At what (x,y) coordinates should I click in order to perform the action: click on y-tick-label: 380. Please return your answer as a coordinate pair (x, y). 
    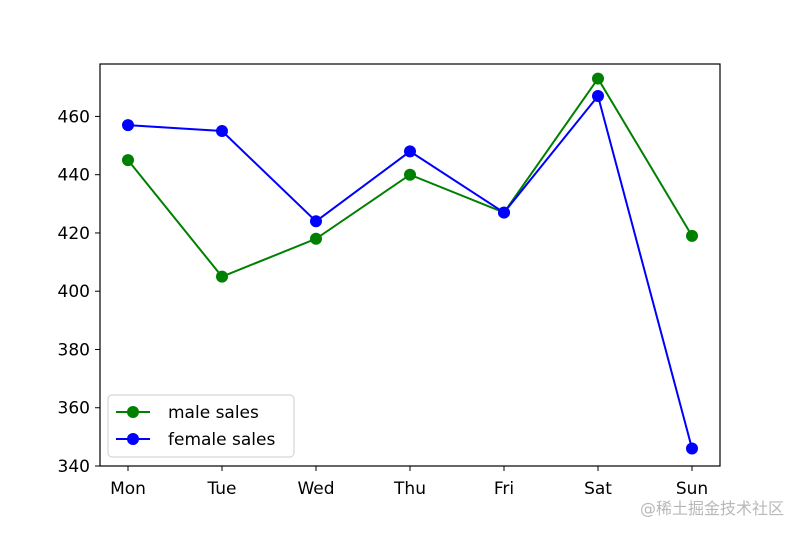
    Looking at the image, I should click on (74, 350).